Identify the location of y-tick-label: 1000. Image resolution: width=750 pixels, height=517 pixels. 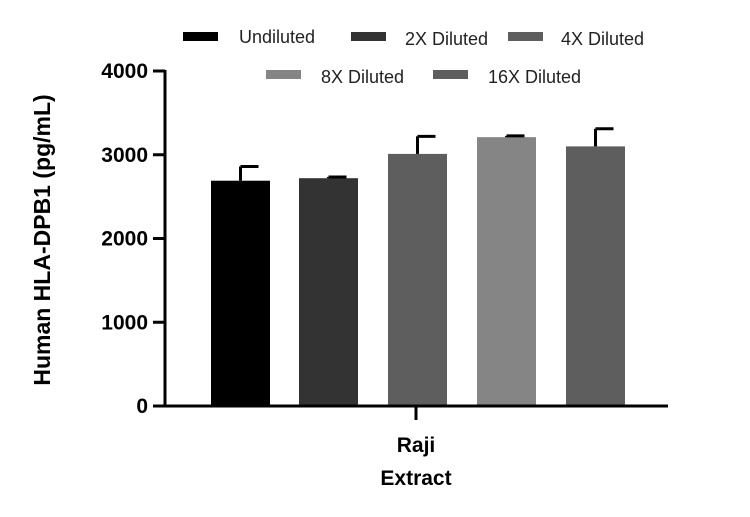
(124, 322).